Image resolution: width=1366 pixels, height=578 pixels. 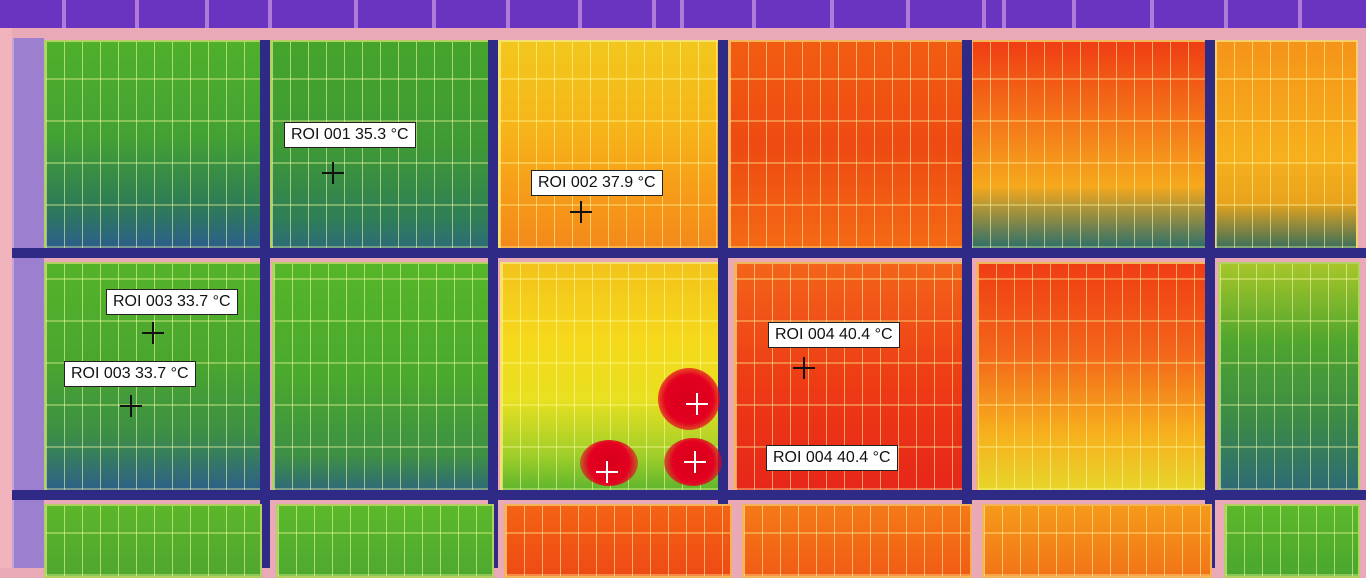 I want to click on roof-edge-left, so click(x=6, y=298).